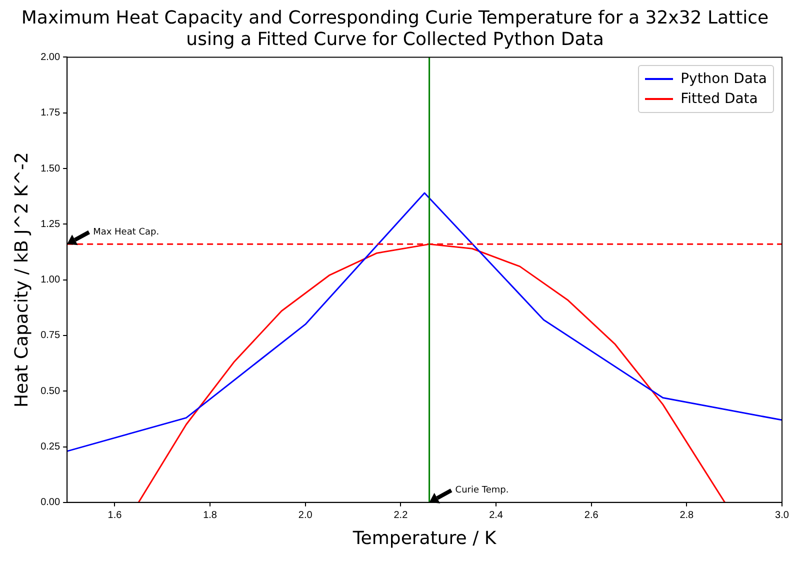  I want to click on y-tick-label: 0.25, so click(50, 447).